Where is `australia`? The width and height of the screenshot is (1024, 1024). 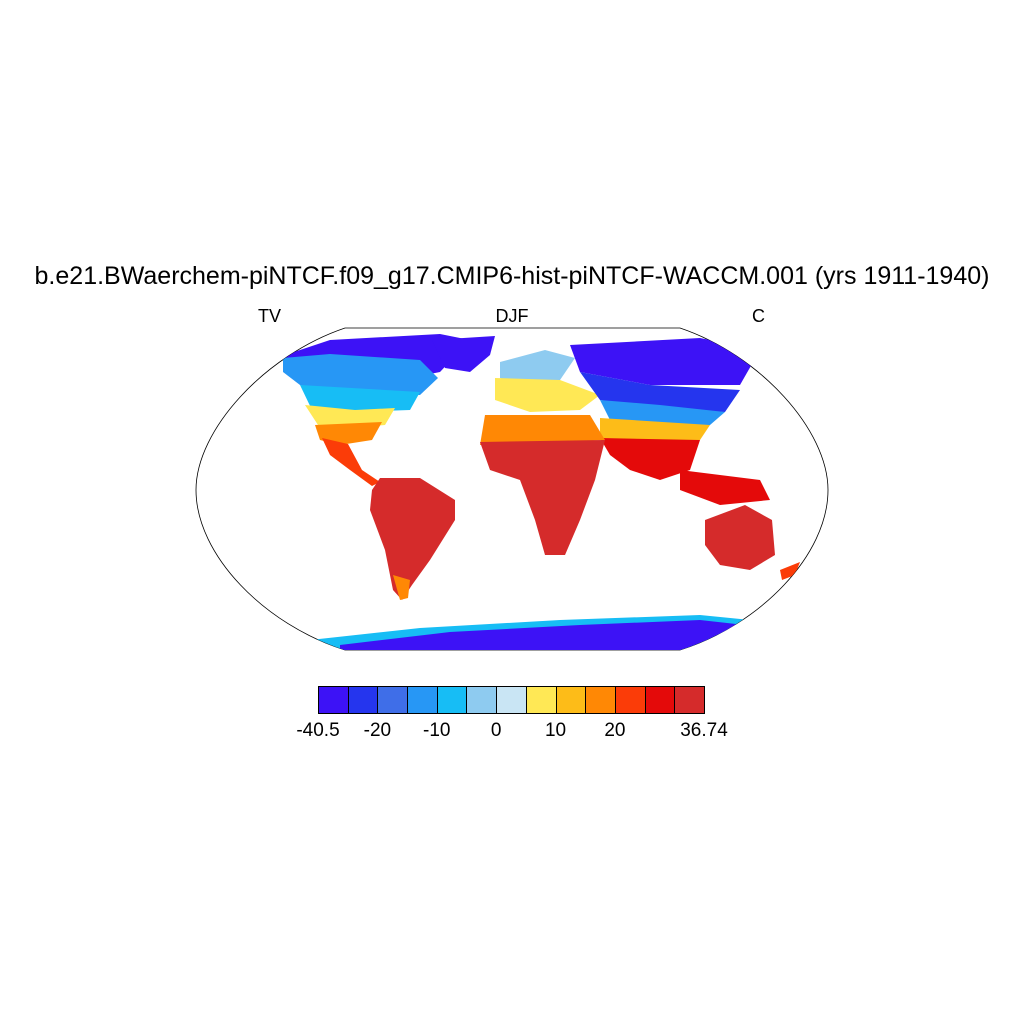 australia is located at coordinates (740, 537).